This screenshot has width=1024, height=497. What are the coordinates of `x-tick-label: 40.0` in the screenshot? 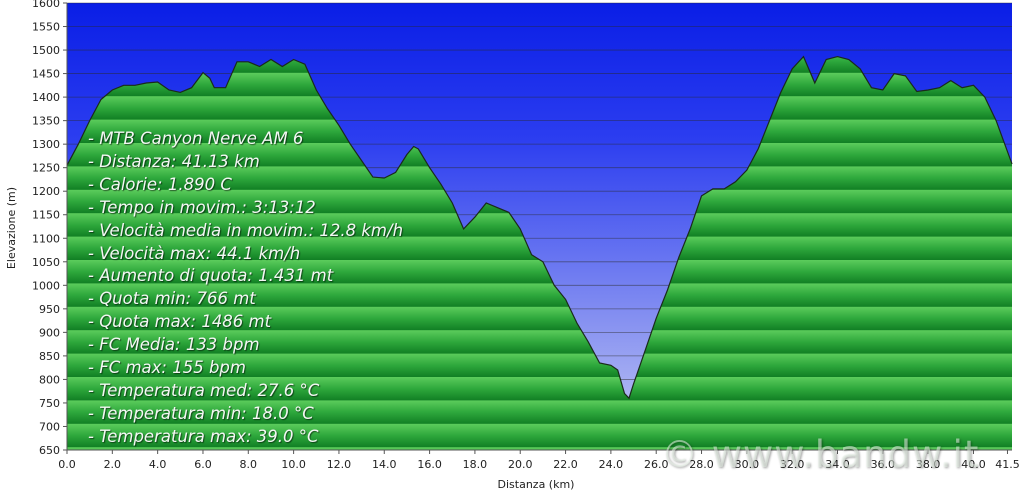 It's located at (973, 464).